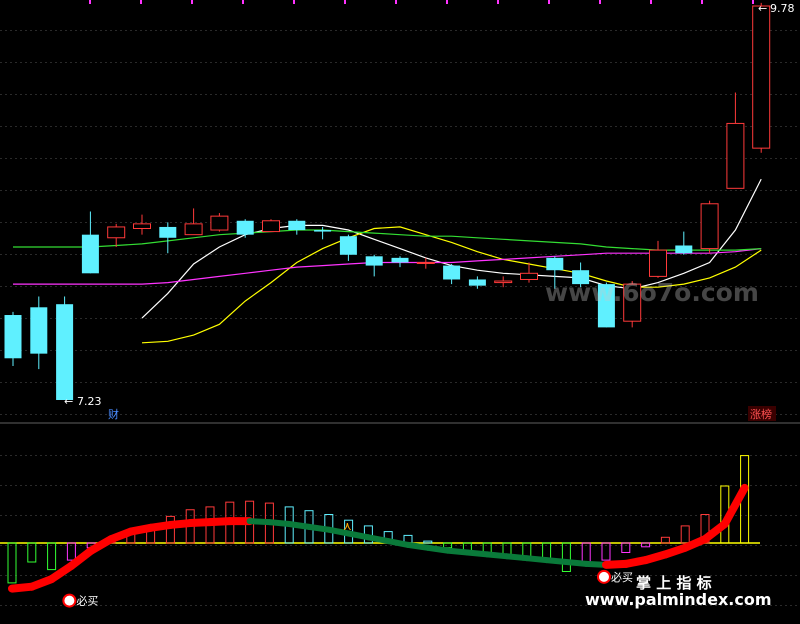 Image resolution: width=800 pixels, height=624 pixels. I want to click on low-arrow: ←, so click(68, 401).